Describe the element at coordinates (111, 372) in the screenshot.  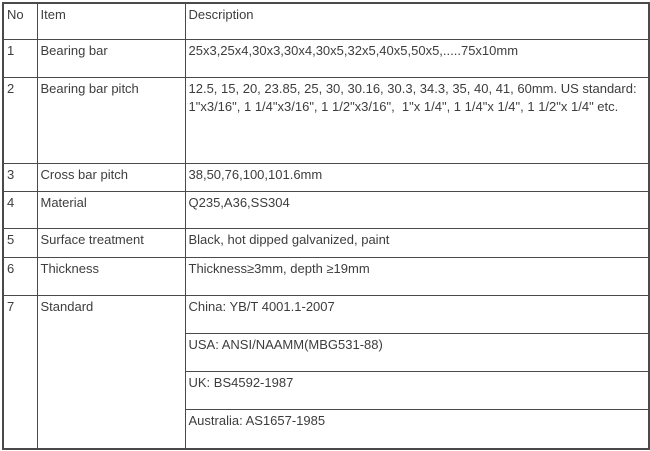
I see `cell-item: Standard` at that location.